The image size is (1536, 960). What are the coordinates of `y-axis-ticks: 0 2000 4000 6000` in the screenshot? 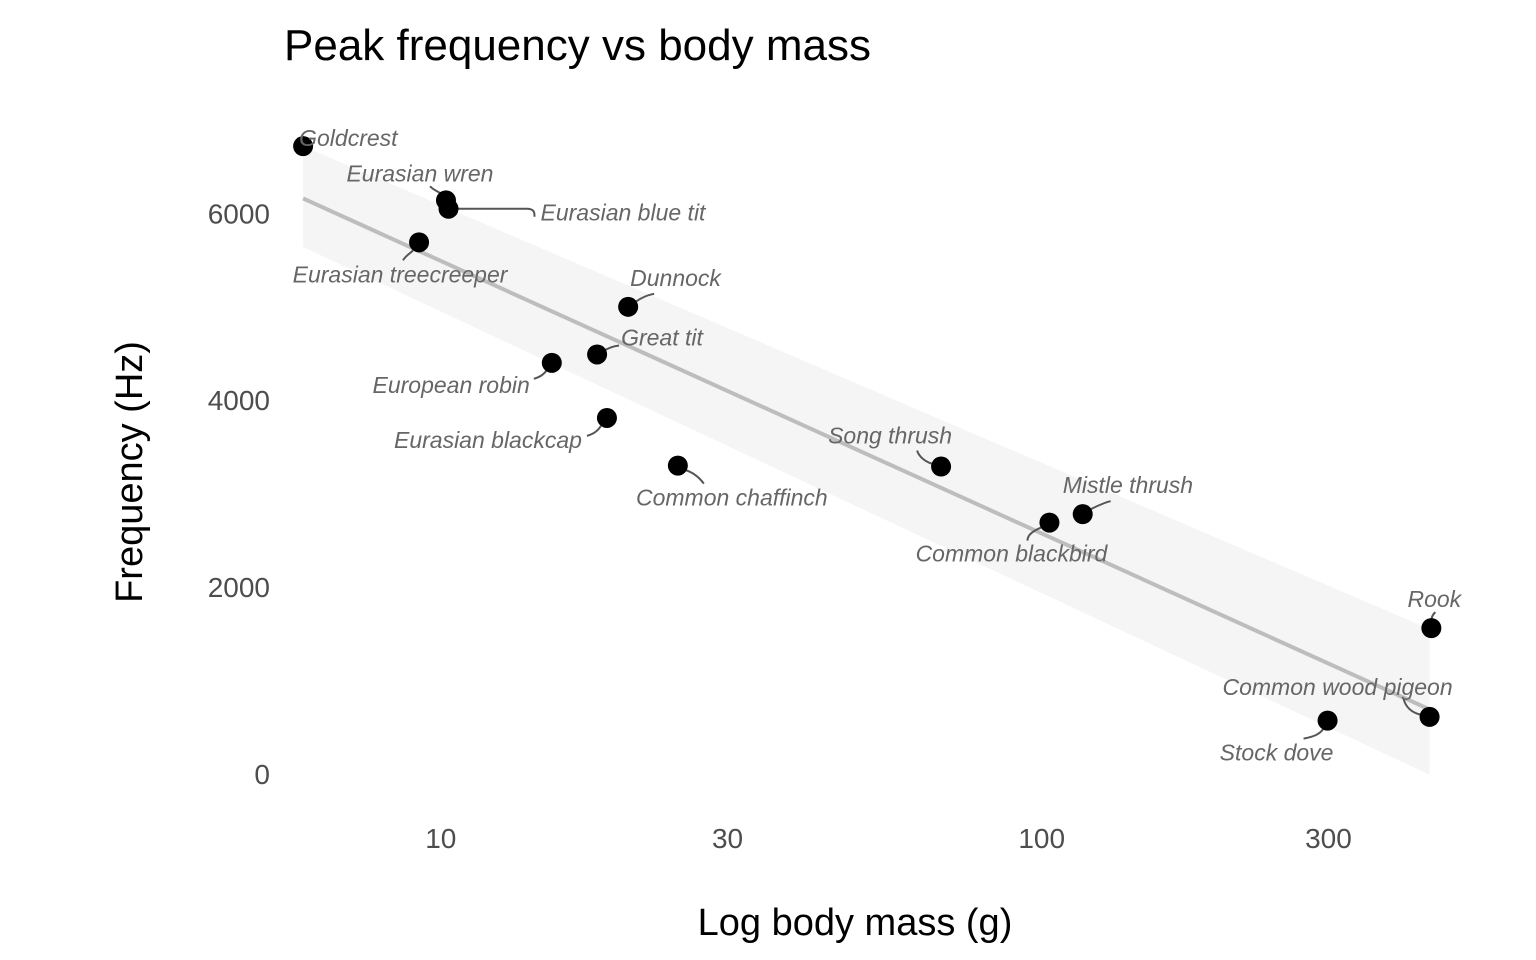 It's located at (239, 493).